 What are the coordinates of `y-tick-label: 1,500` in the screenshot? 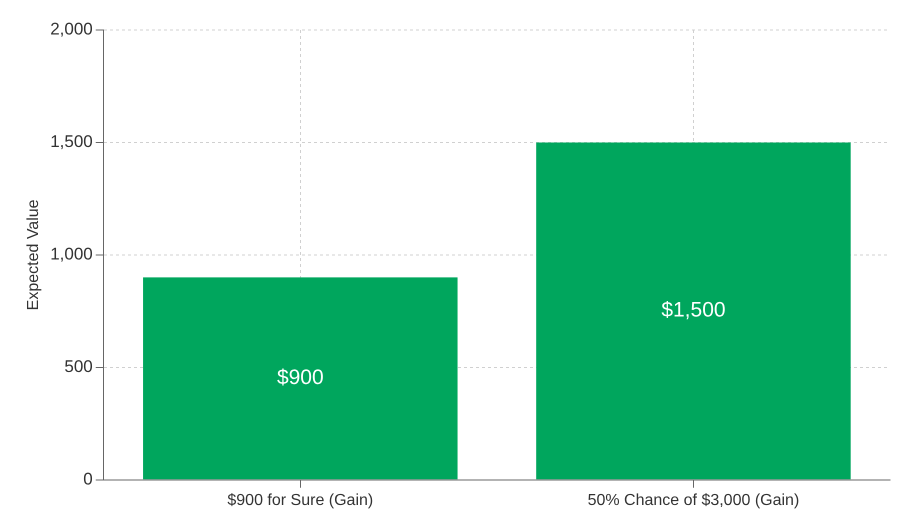 It's located at (71, 142).